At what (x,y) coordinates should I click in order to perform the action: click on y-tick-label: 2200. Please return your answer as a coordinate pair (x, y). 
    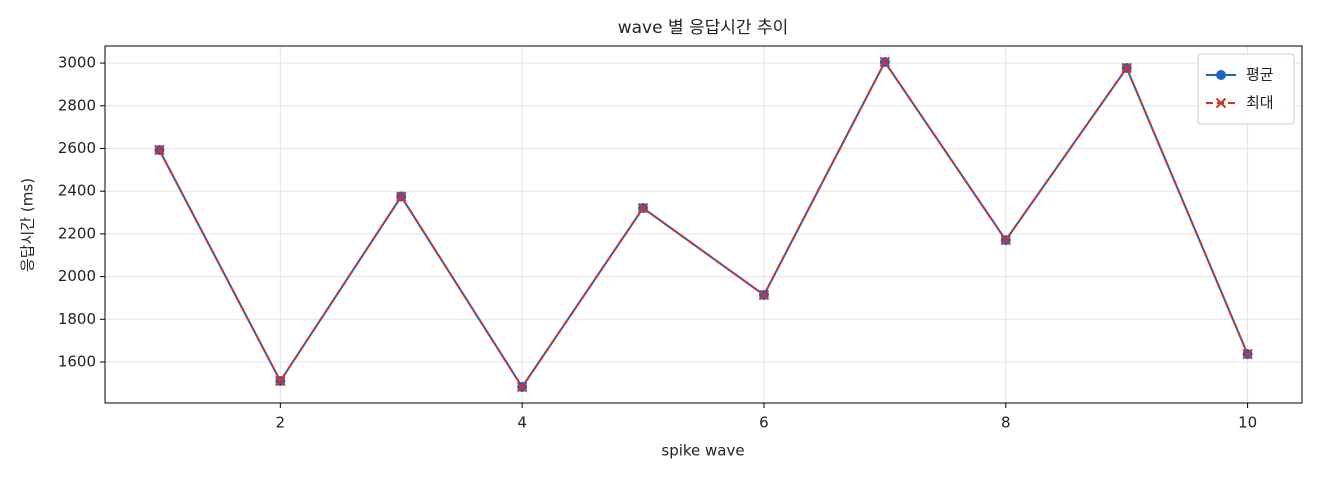
    Looking at the image, I should click on (77, 233).